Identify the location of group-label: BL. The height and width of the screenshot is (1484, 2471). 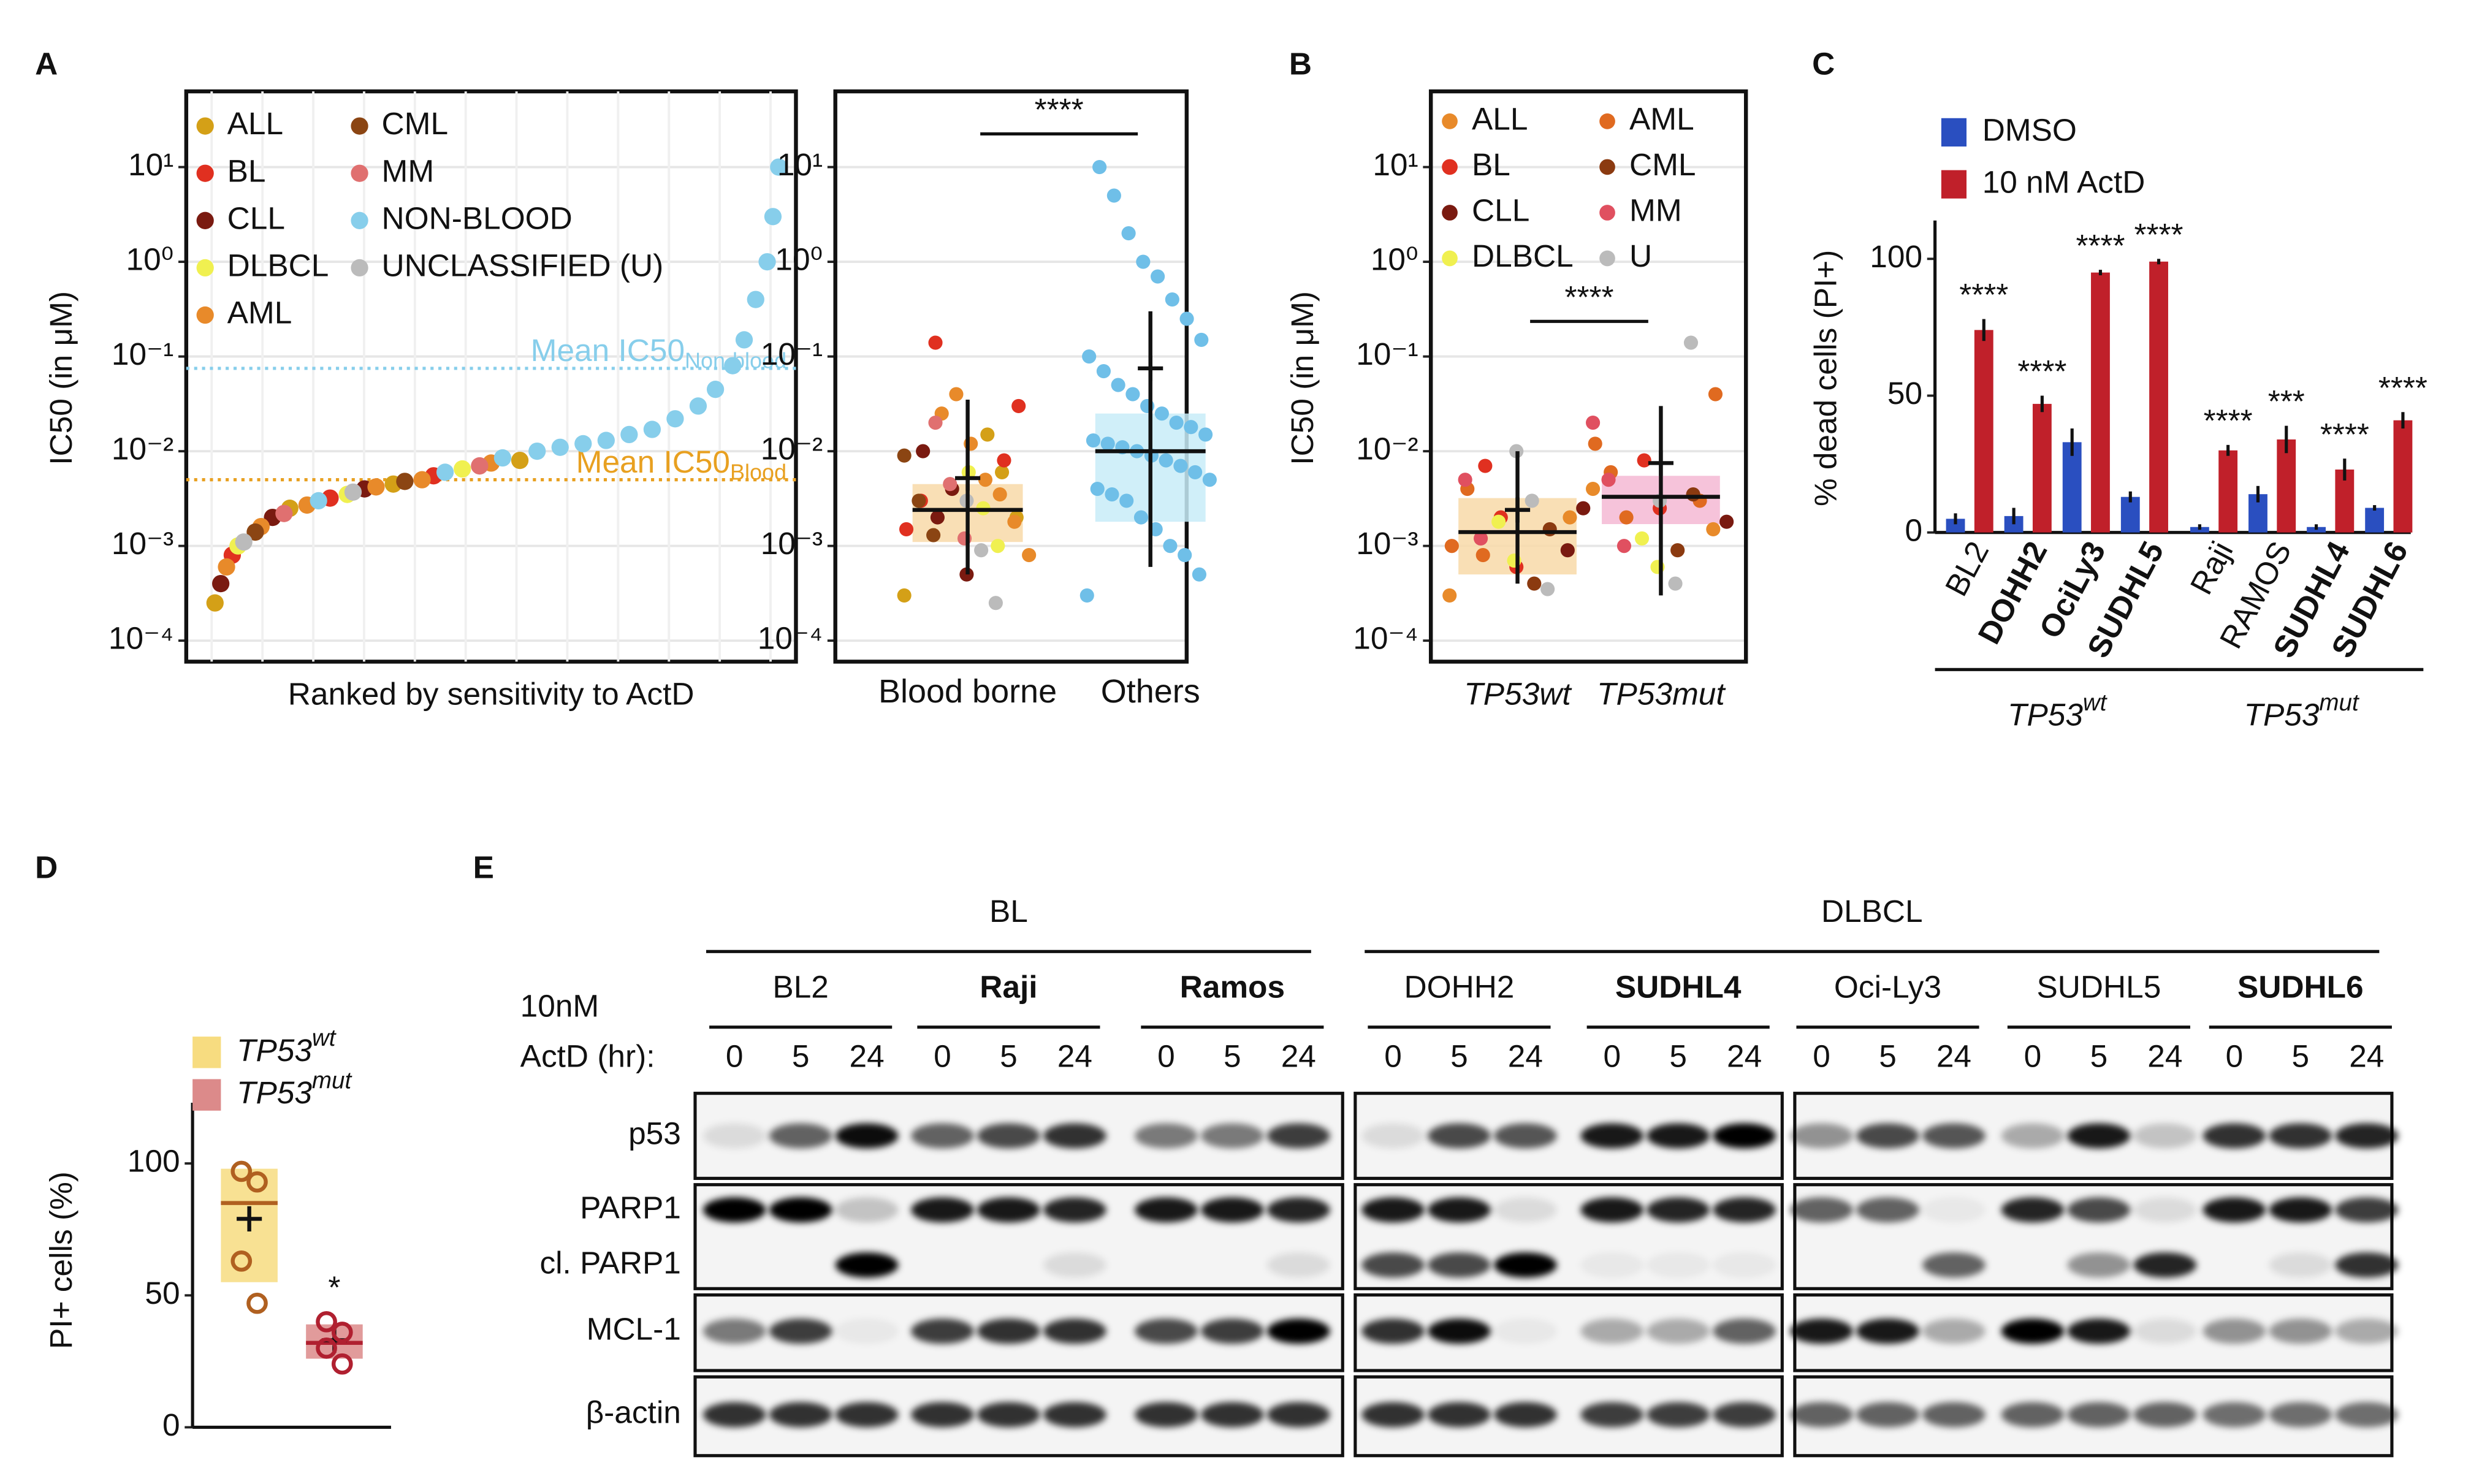
(1008, 911).